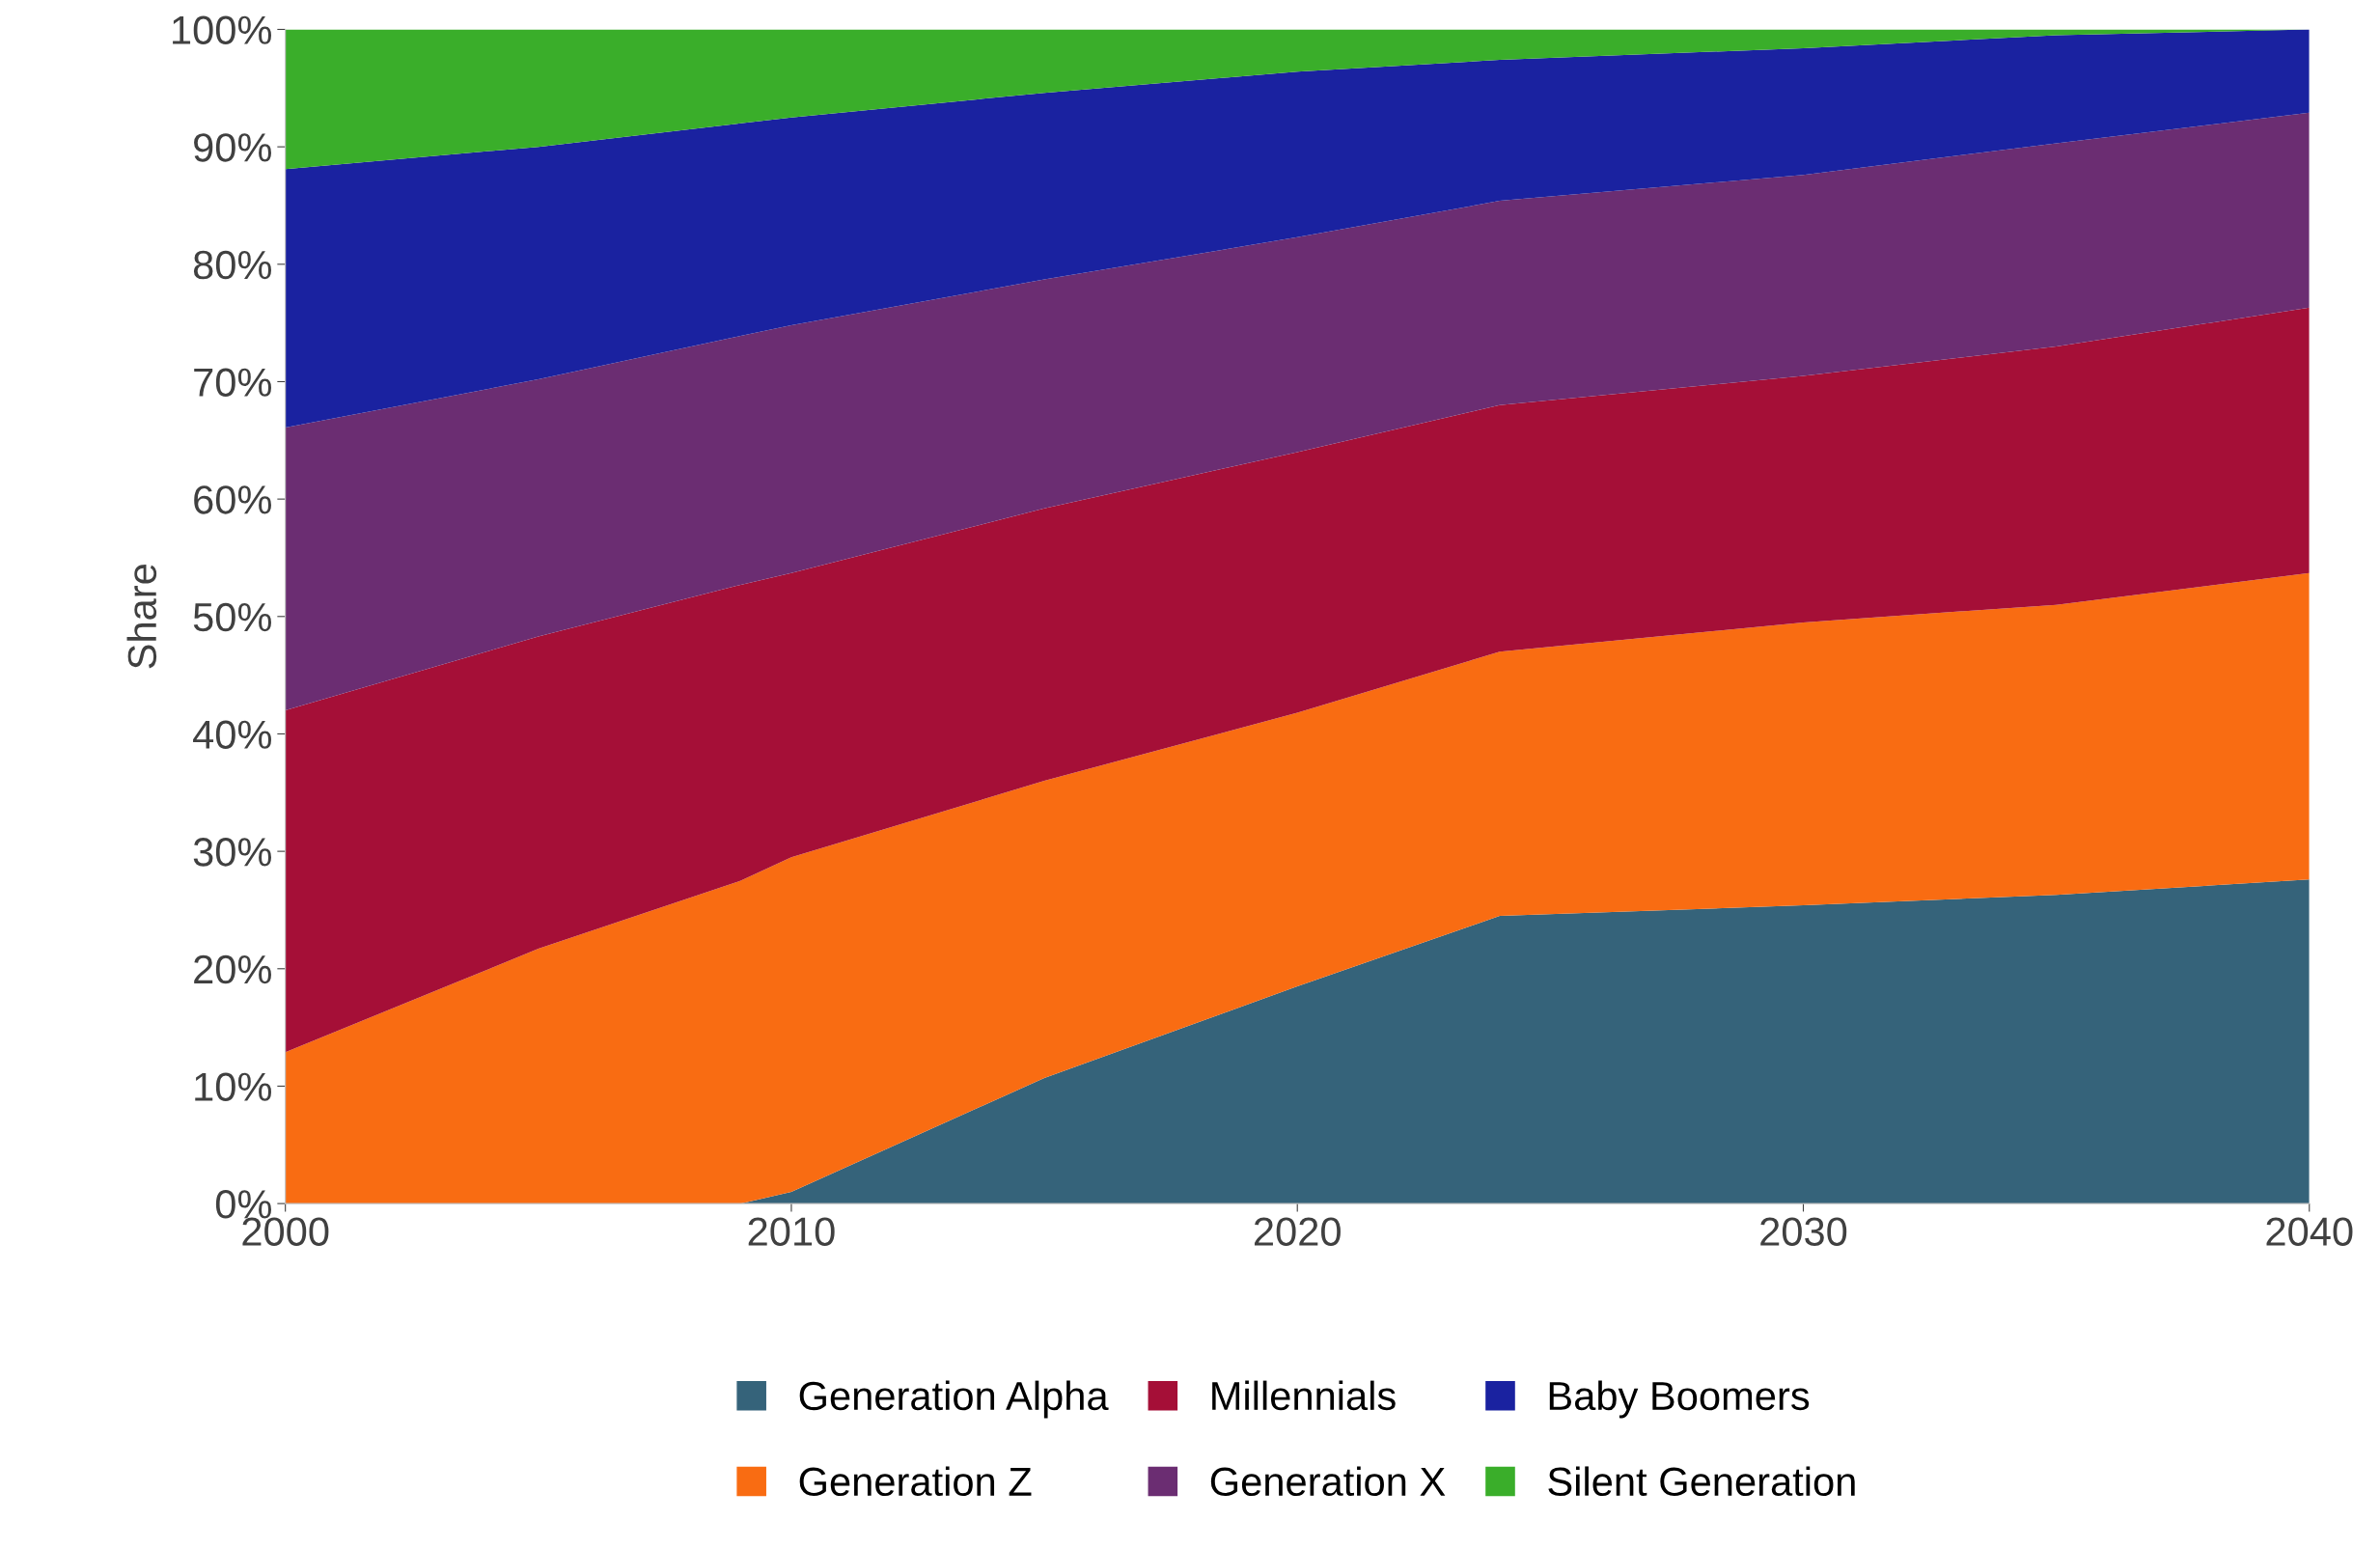 This screenshot has width=2380, height=1548. What do you see at coordinates (233, 382) in the screenshot?
I see `y-tick-label: 70%` at bounding box center [233, 382].